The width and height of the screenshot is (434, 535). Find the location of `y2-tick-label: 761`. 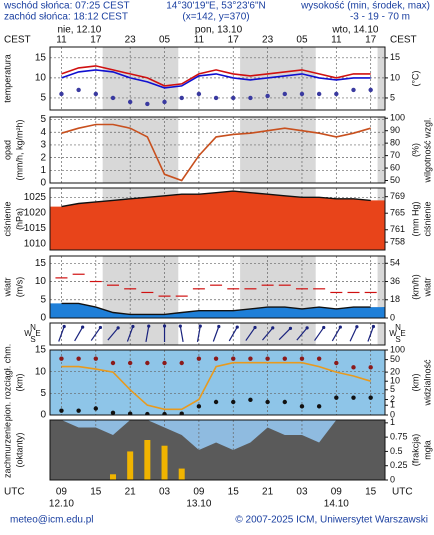

y2-tick-label: 761 is located at coordinates (397, 229).